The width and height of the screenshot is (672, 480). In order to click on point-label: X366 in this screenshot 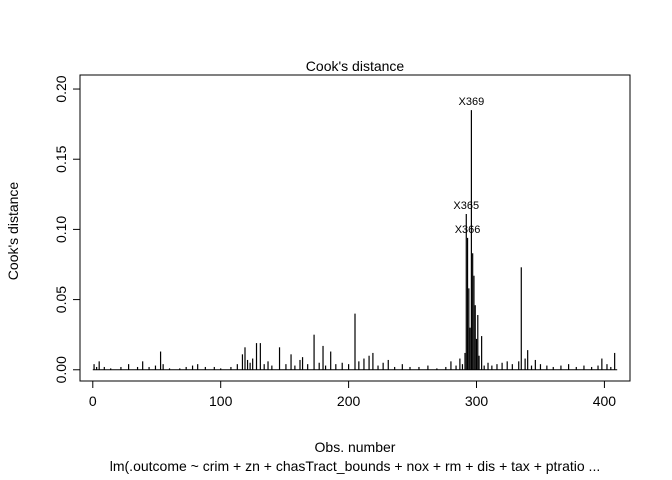, I will do `click(468, 230)`.